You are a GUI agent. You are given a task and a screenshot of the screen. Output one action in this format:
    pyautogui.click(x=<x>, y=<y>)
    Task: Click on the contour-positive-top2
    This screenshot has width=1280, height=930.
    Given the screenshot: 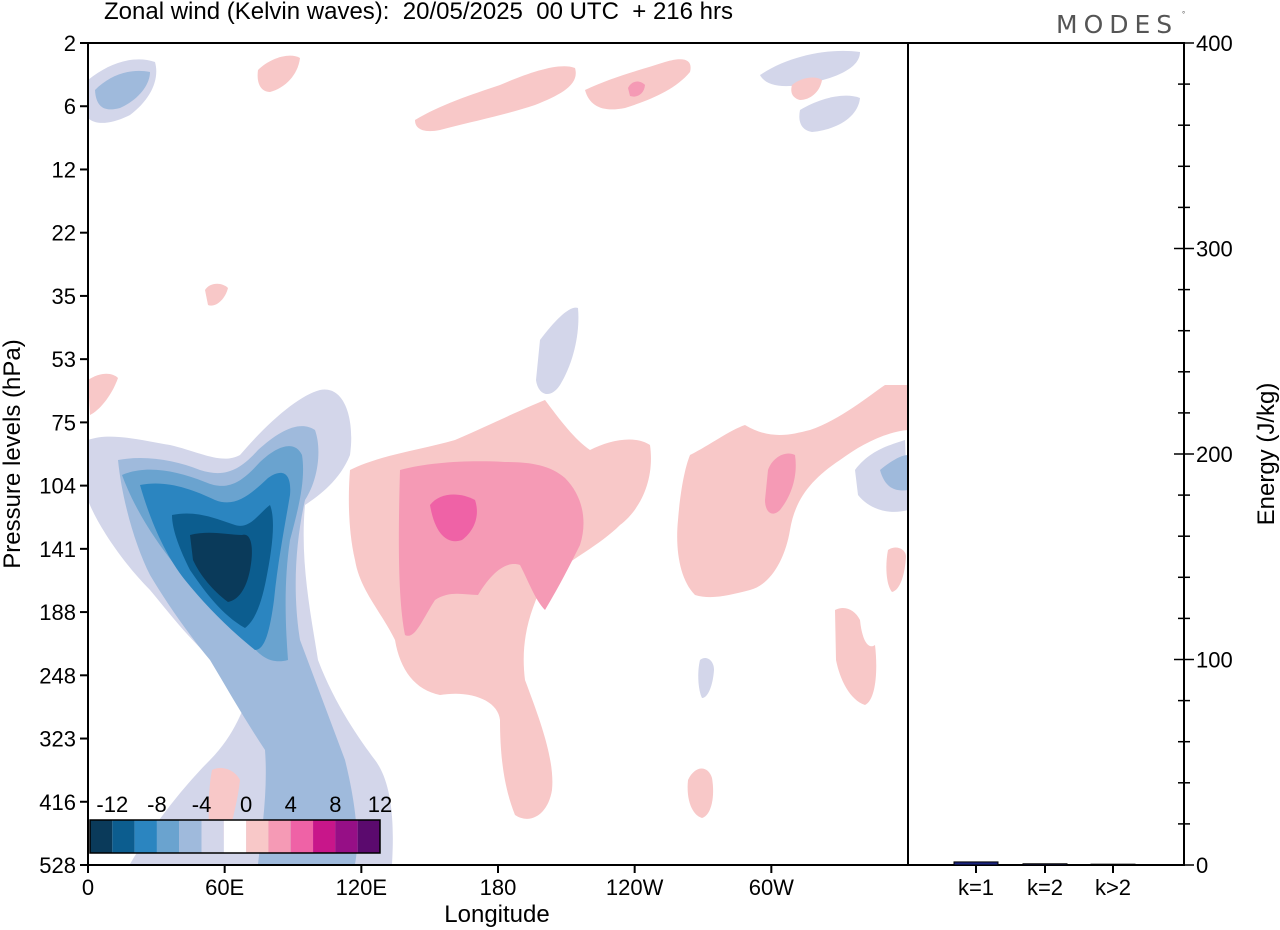 What is the action you would take?
    pyautogui.click(x=806, y=88)
    